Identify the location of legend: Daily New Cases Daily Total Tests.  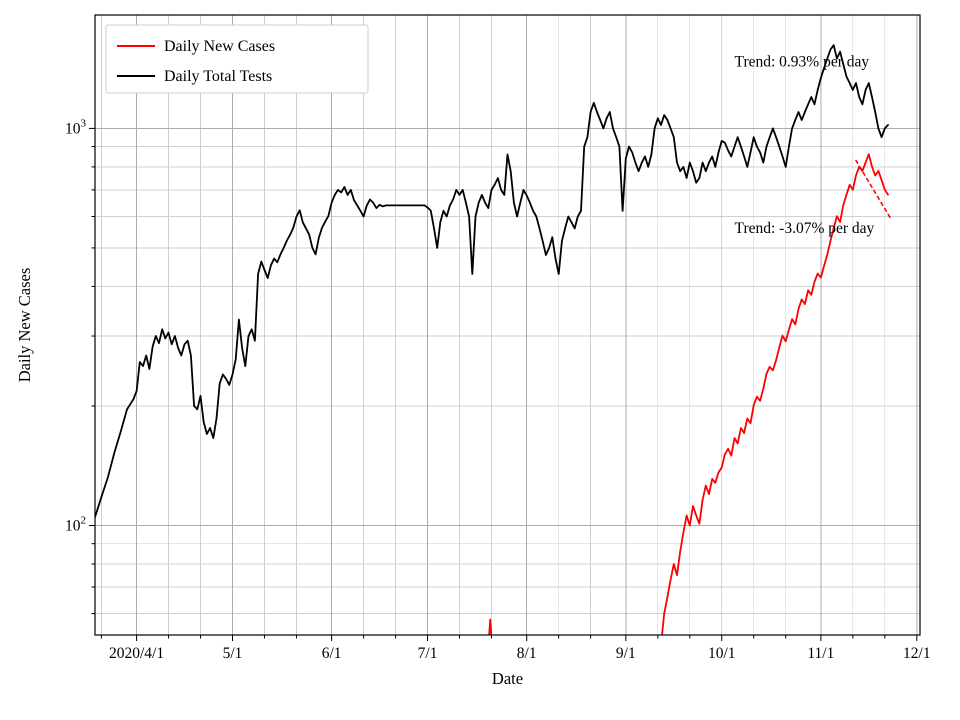
(237, 59).